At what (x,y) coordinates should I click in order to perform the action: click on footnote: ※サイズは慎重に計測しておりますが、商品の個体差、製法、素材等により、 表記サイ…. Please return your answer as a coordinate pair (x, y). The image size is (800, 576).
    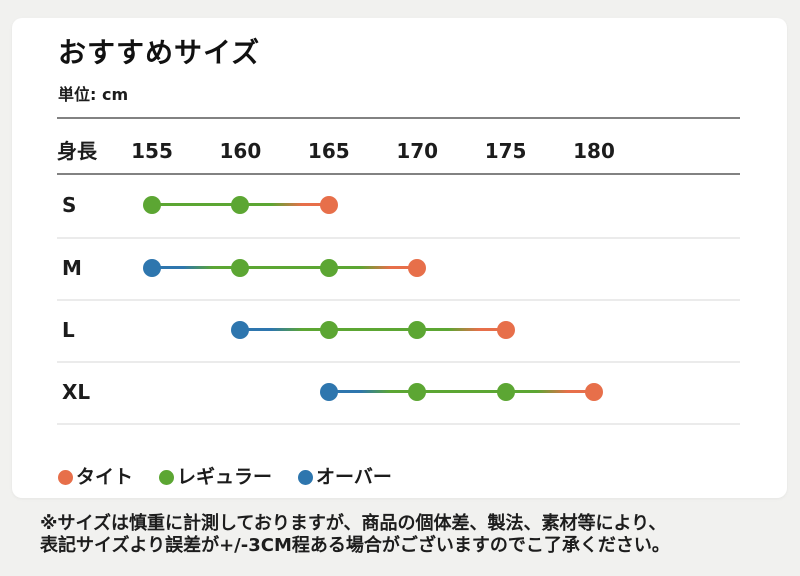
    Looking at the image, I should click on (355, 535).